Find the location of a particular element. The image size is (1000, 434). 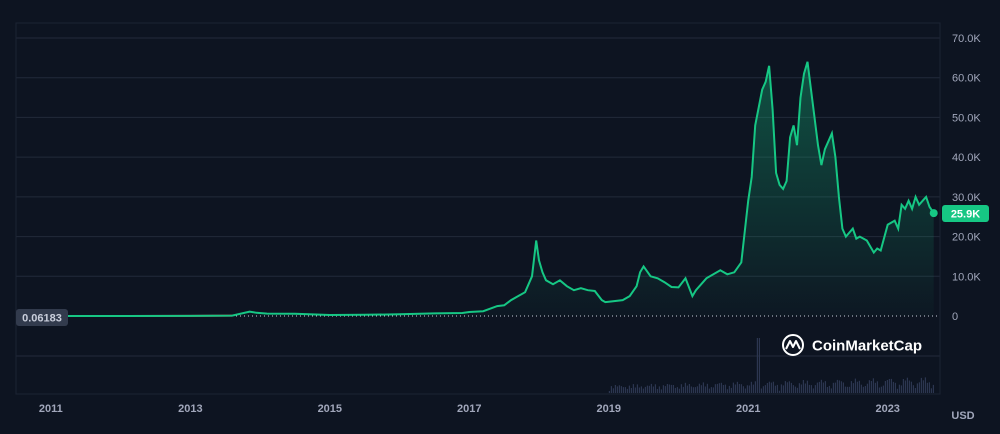

current-price-dot is located at coordinates (933, 213).